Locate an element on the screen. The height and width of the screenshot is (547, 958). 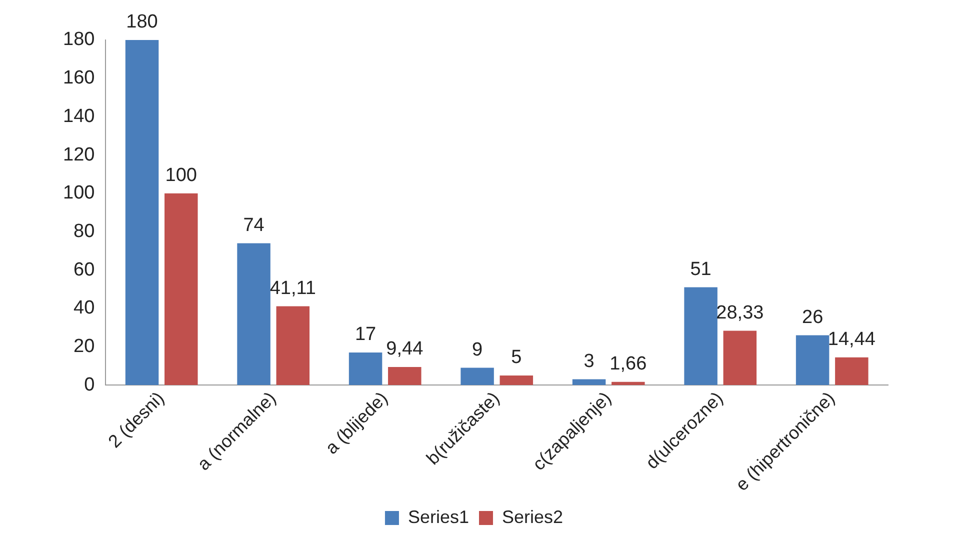
data-label: 51 is located at coordinates (701, 269).